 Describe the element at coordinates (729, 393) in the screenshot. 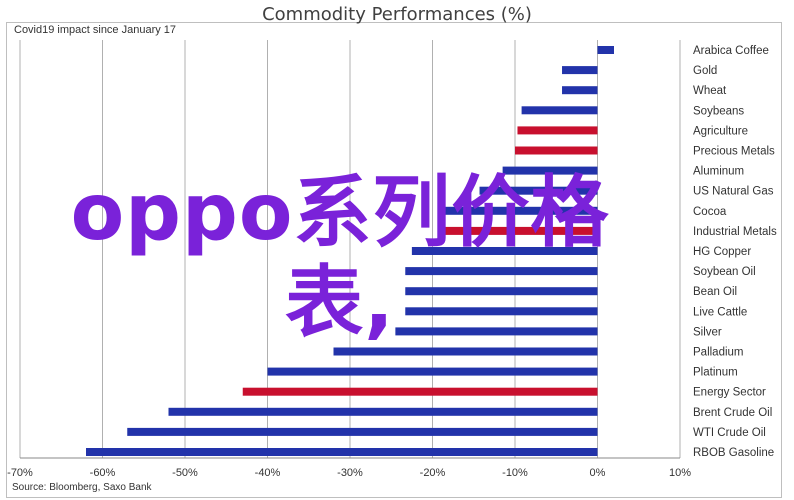

I see `category-label: Energy Sector` at that location.